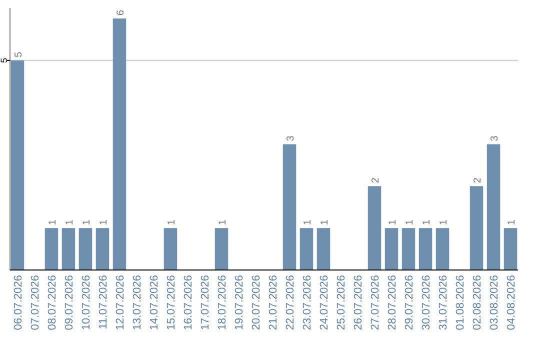  I want to click on x-tick-label: 26.07.2026, so click(358, 302).